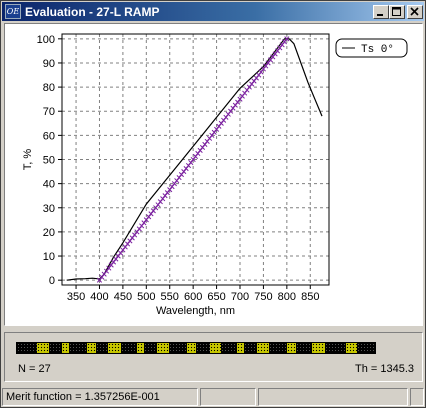 The height and width of the screenshot is (408, 426). Describe the element at coordinates (34, 369) in the screenshot. I see `layer-count: N = 27` at that location.